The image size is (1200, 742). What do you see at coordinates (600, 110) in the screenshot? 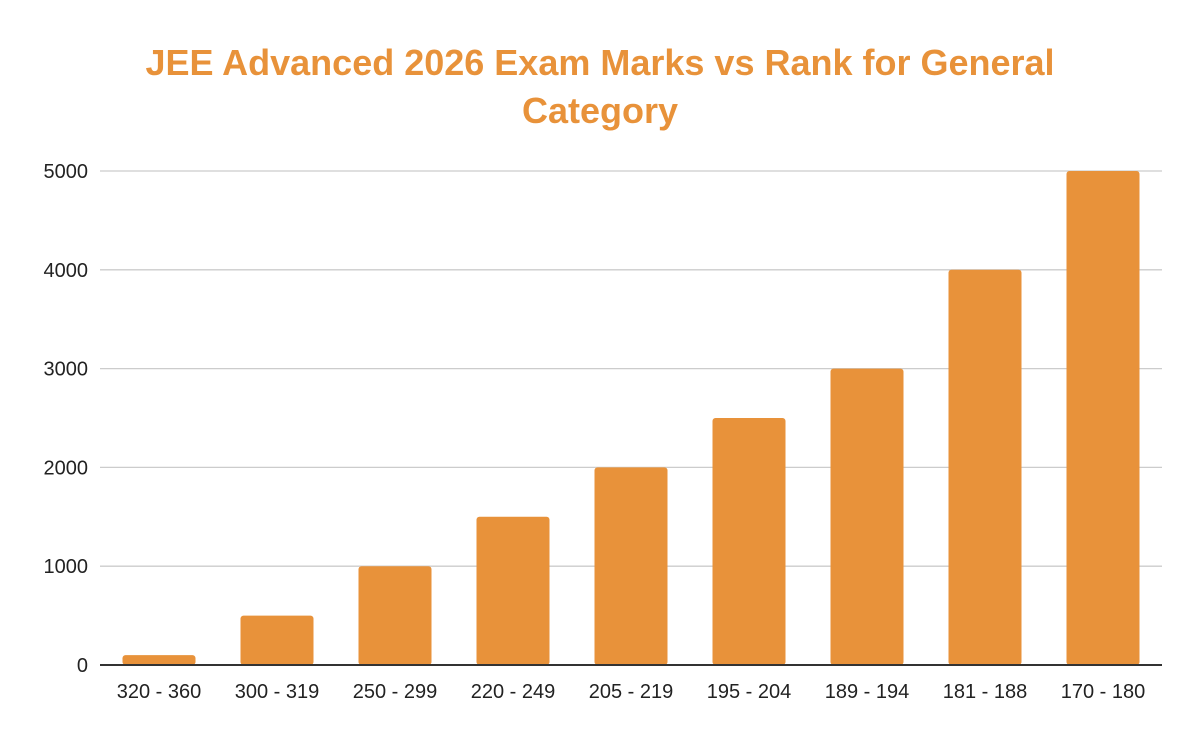
I see `chart-title-line-2: Category` at bounding box center [600, 110].